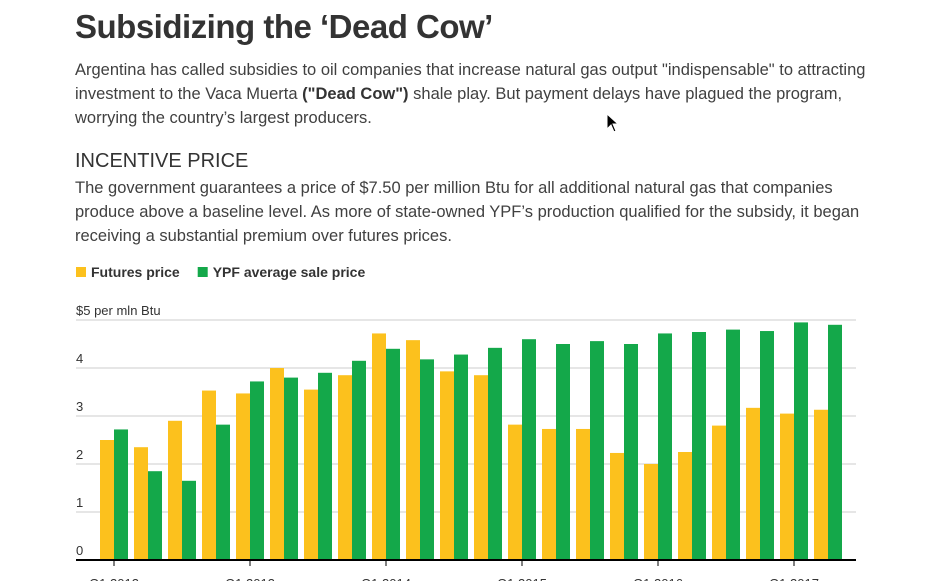 This screenshot has height=581, width=936. Describe the element at coordinates (118, 310) in the screenshot. I see `y-tick-label: $5 per mln Btu` at that location.